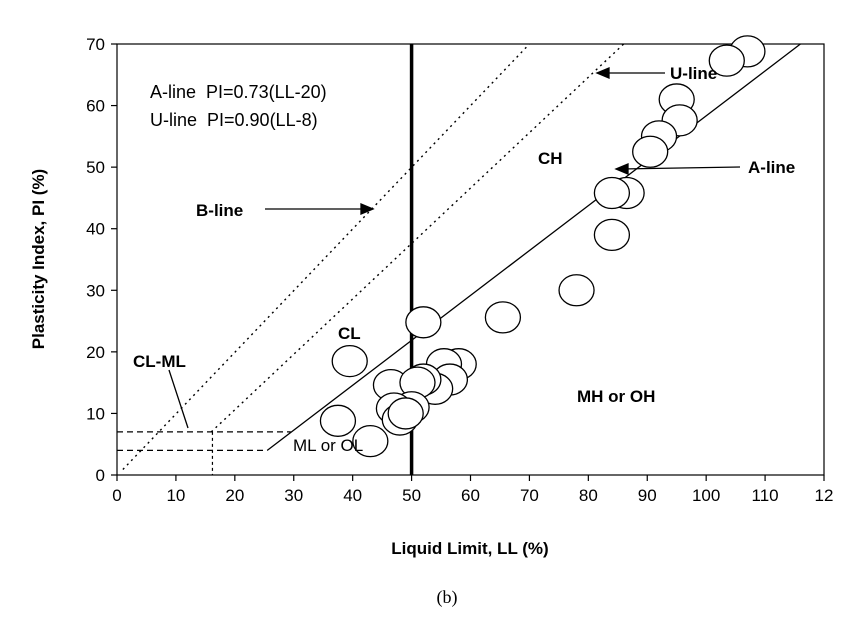 The width and height of the screenshot is (861, 629). What do you see at coordinates (95, 167) in the screenshot?
I see `y-tick-label: 50` at bounding box center [95, 167].